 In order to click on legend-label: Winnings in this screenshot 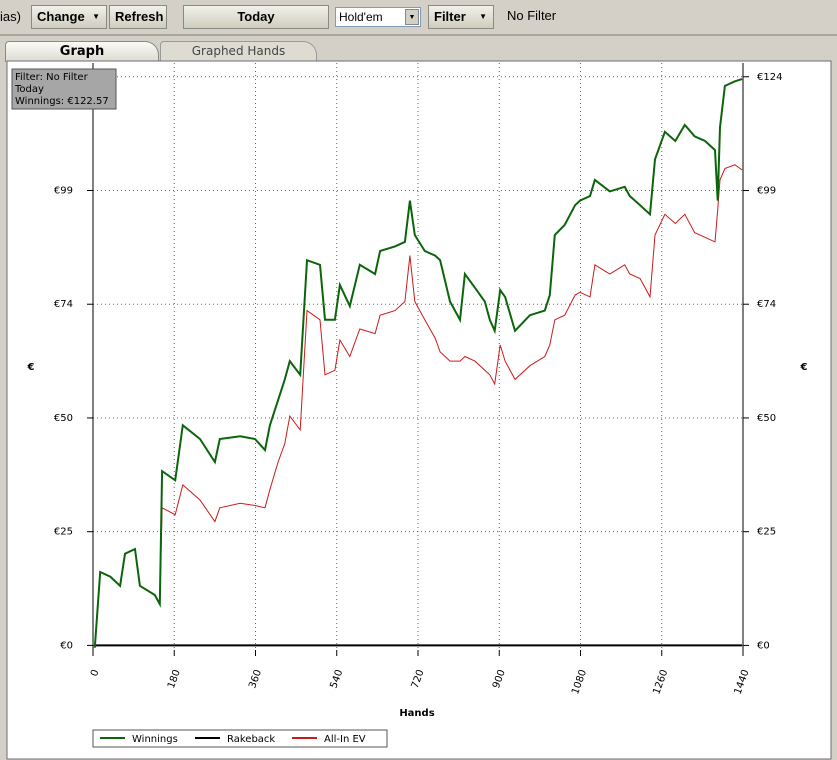, I will do `click(155, 739)`.